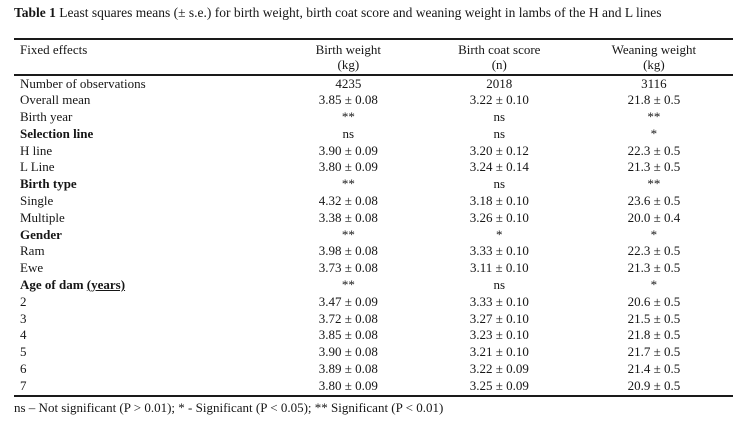 The width and height of the screenshot is (746, 438). What do you see at coordinates (348, 201) in the screenshot?
I see `cell-value: 4.32 ± 0.08` at bounding box center [348, 201].